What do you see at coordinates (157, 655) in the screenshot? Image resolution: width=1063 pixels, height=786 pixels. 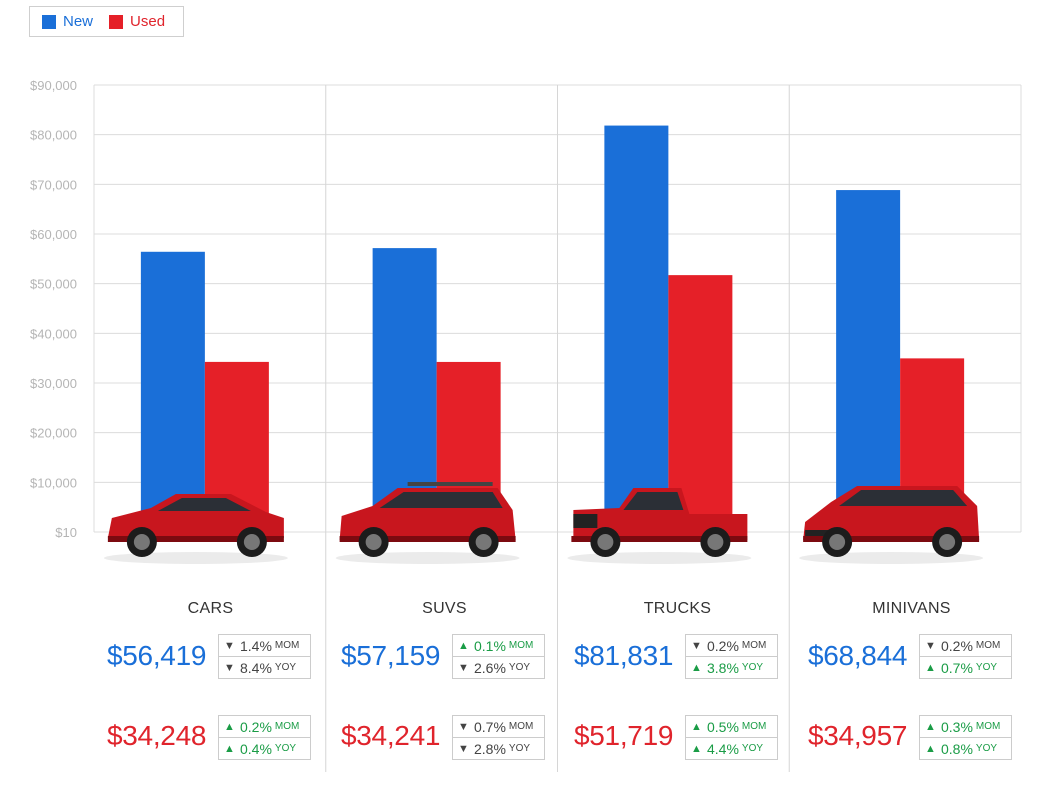 I see `new-price: $56,419` at bounding box center [157, 655].